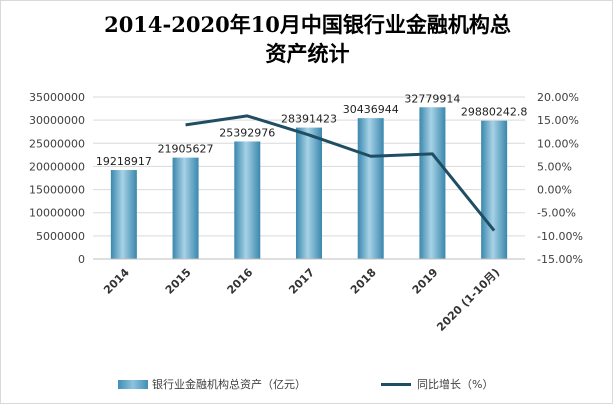  Describe the element at coordinates (494, 112) in the screenshot. I see `bar-data-label: 29880242.8` at that location.